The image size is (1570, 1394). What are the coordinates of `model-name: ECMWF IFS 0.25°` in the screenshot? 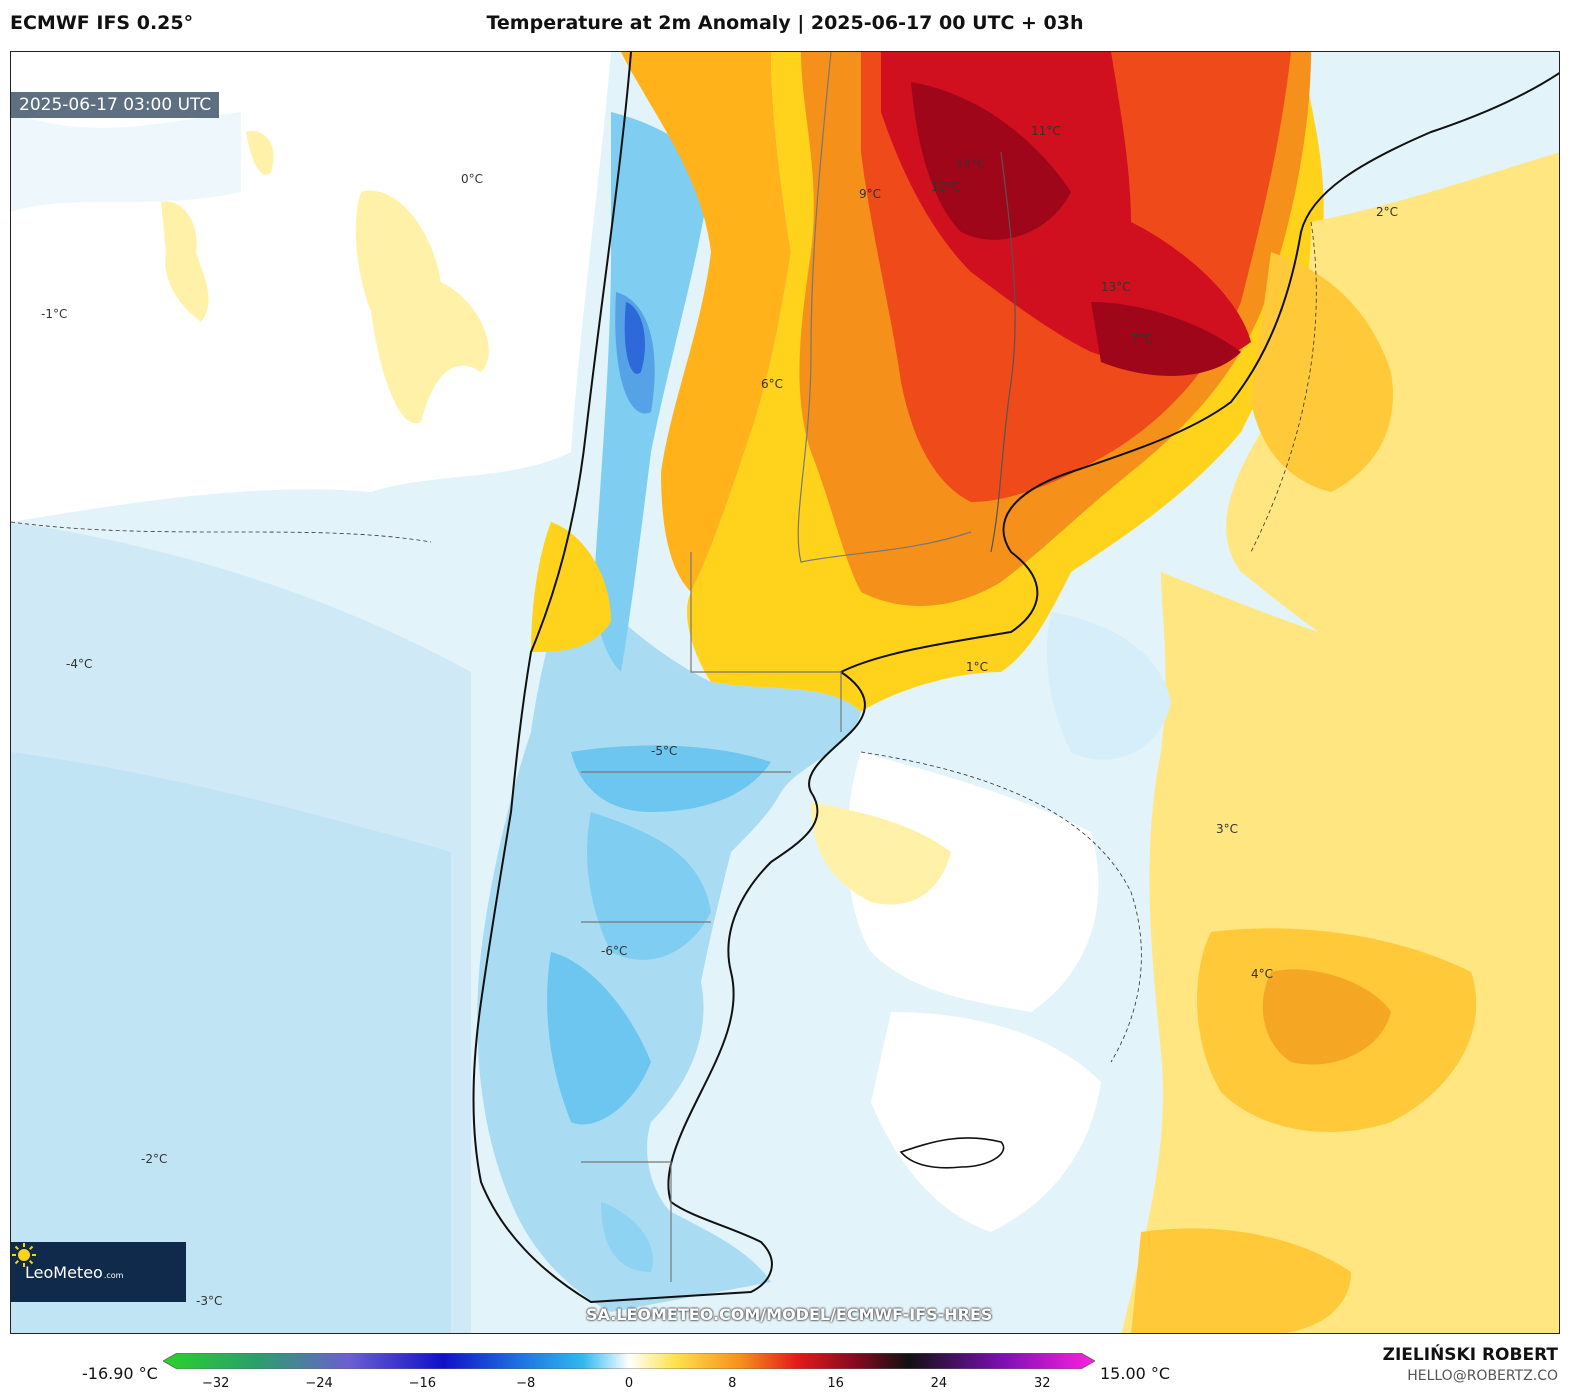 It's located at (102, 23).